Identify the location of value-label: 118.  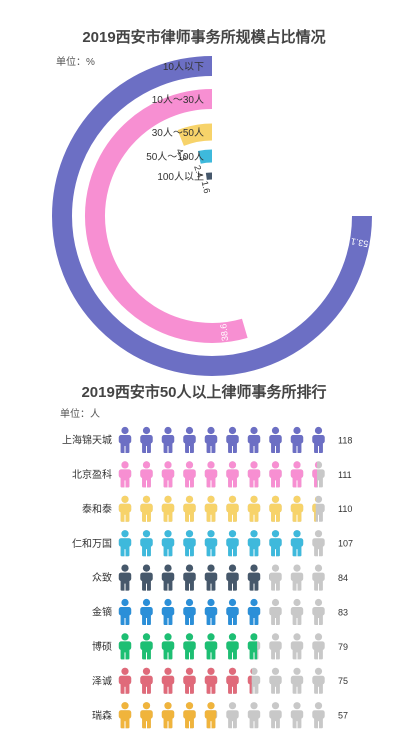
(345, 440).